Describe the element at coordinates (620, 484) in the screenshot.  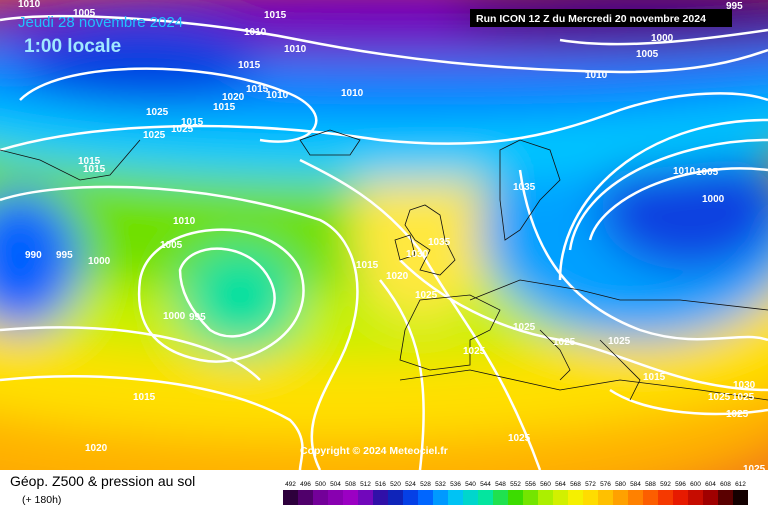
I see `scale-label: 580` at that location.